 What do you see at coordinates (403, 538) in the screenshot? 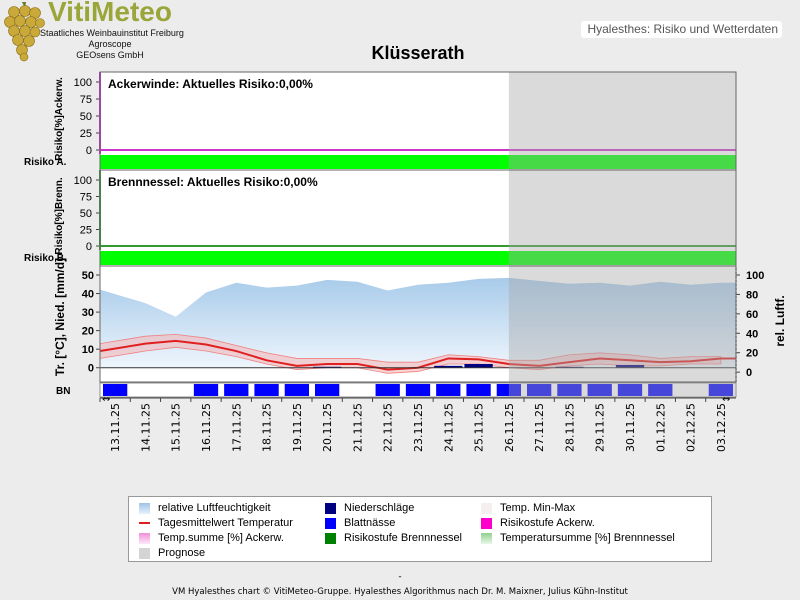
I see `legend-label: Risikostufe Brennnessel` at bounding box center [403, 538].